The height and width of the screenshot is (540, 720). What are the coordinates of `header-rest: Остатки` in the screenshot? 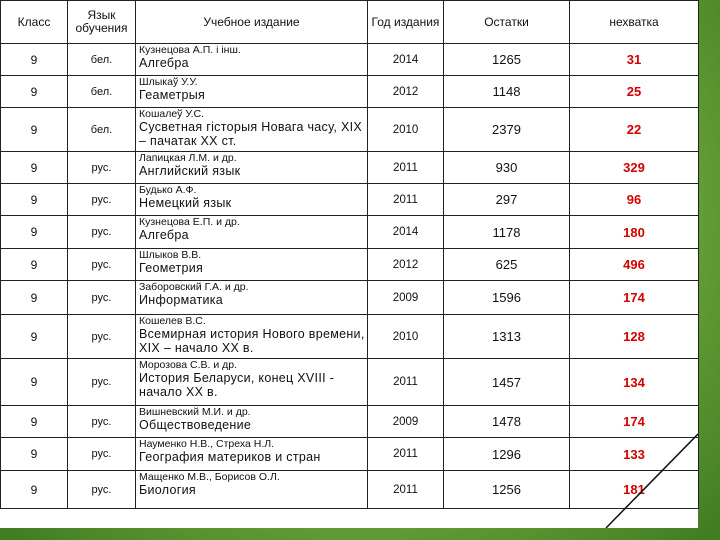 It's located at (506, 22).